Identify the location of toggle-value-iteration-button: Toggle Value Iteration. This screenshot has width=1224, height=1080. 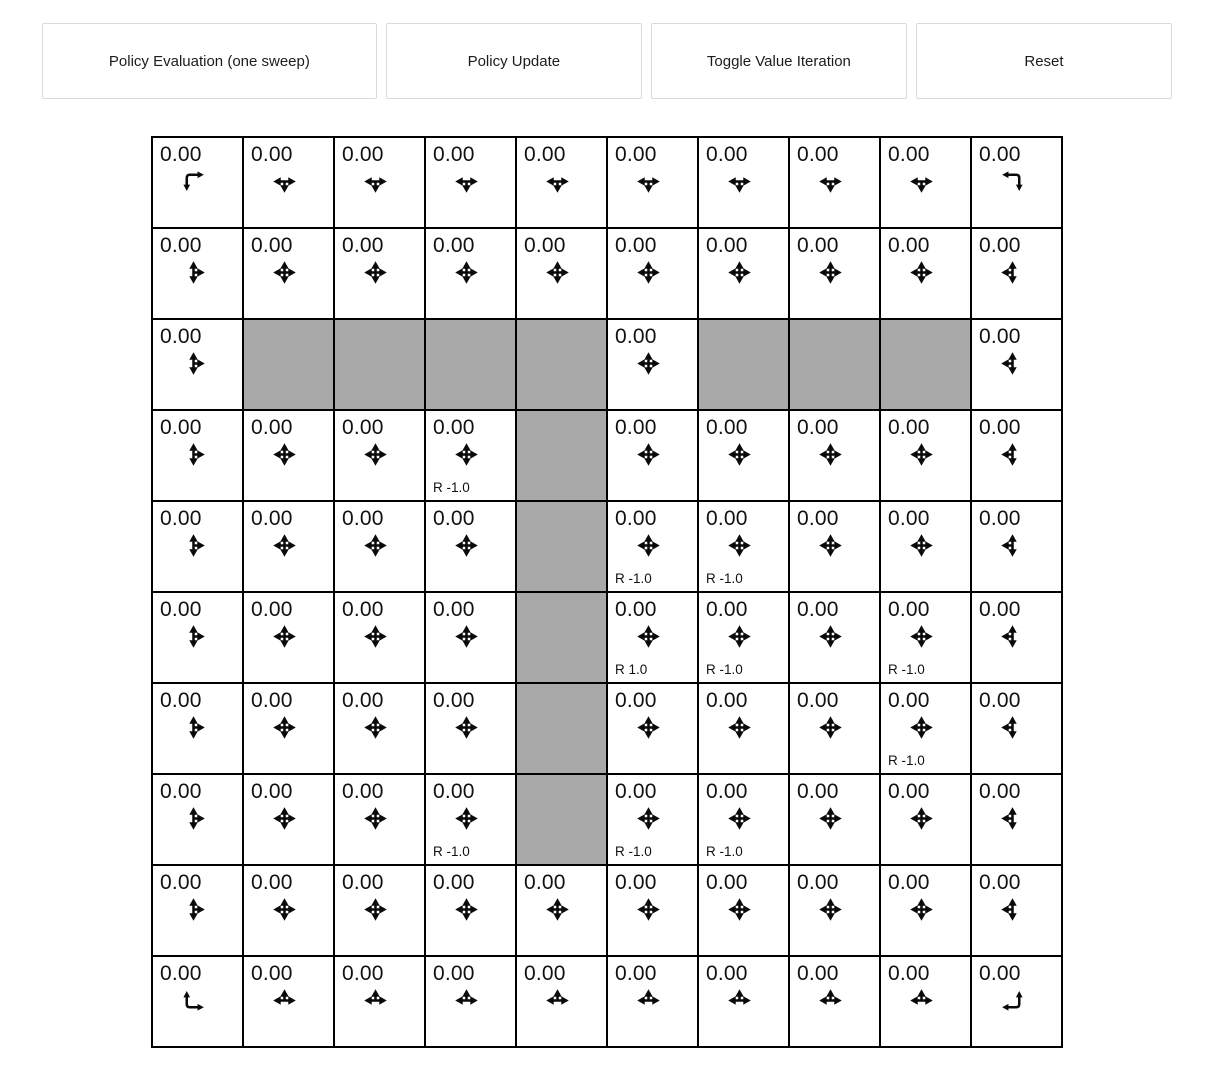
(778, 61).